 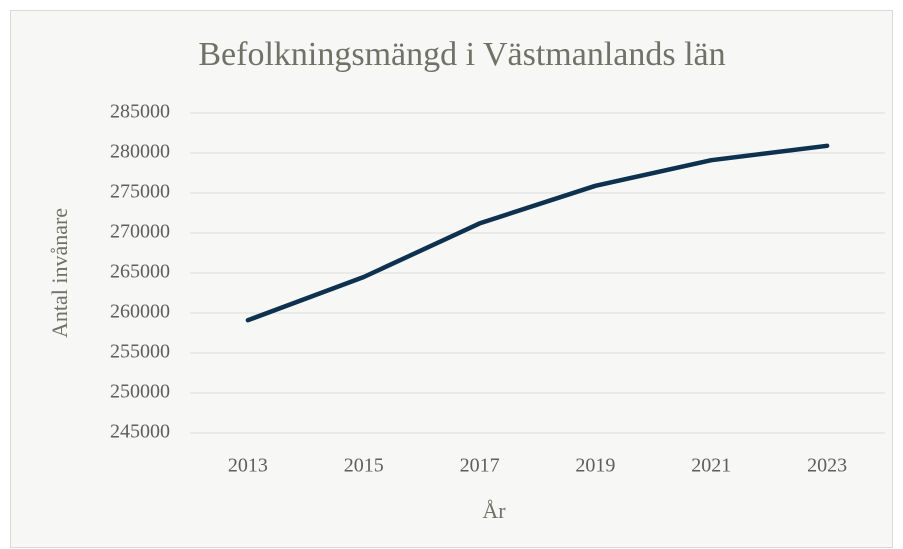 I want to click on y-tick-label: 250000, so click(x=140, y=392).